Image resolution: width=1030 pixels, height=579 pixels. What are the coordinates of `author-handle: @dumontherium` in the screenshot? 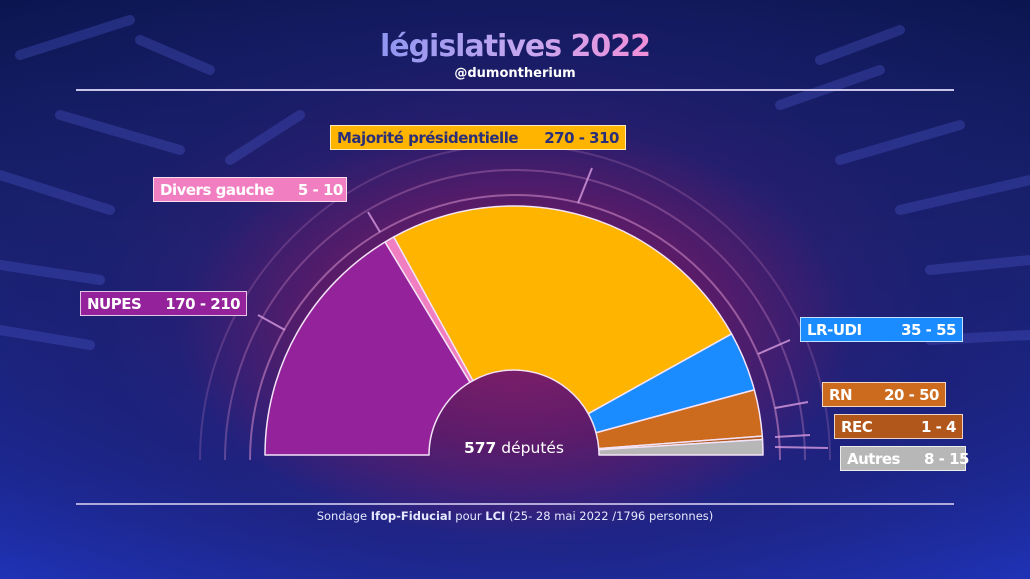 It's located at (515, 73).